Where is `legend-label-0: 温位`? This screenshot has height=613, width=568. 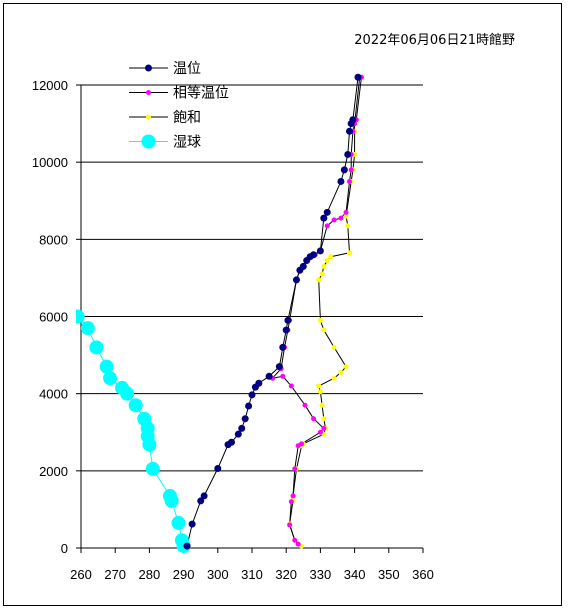 legend-label-0: 温位 is located at coordinates (187, 69).